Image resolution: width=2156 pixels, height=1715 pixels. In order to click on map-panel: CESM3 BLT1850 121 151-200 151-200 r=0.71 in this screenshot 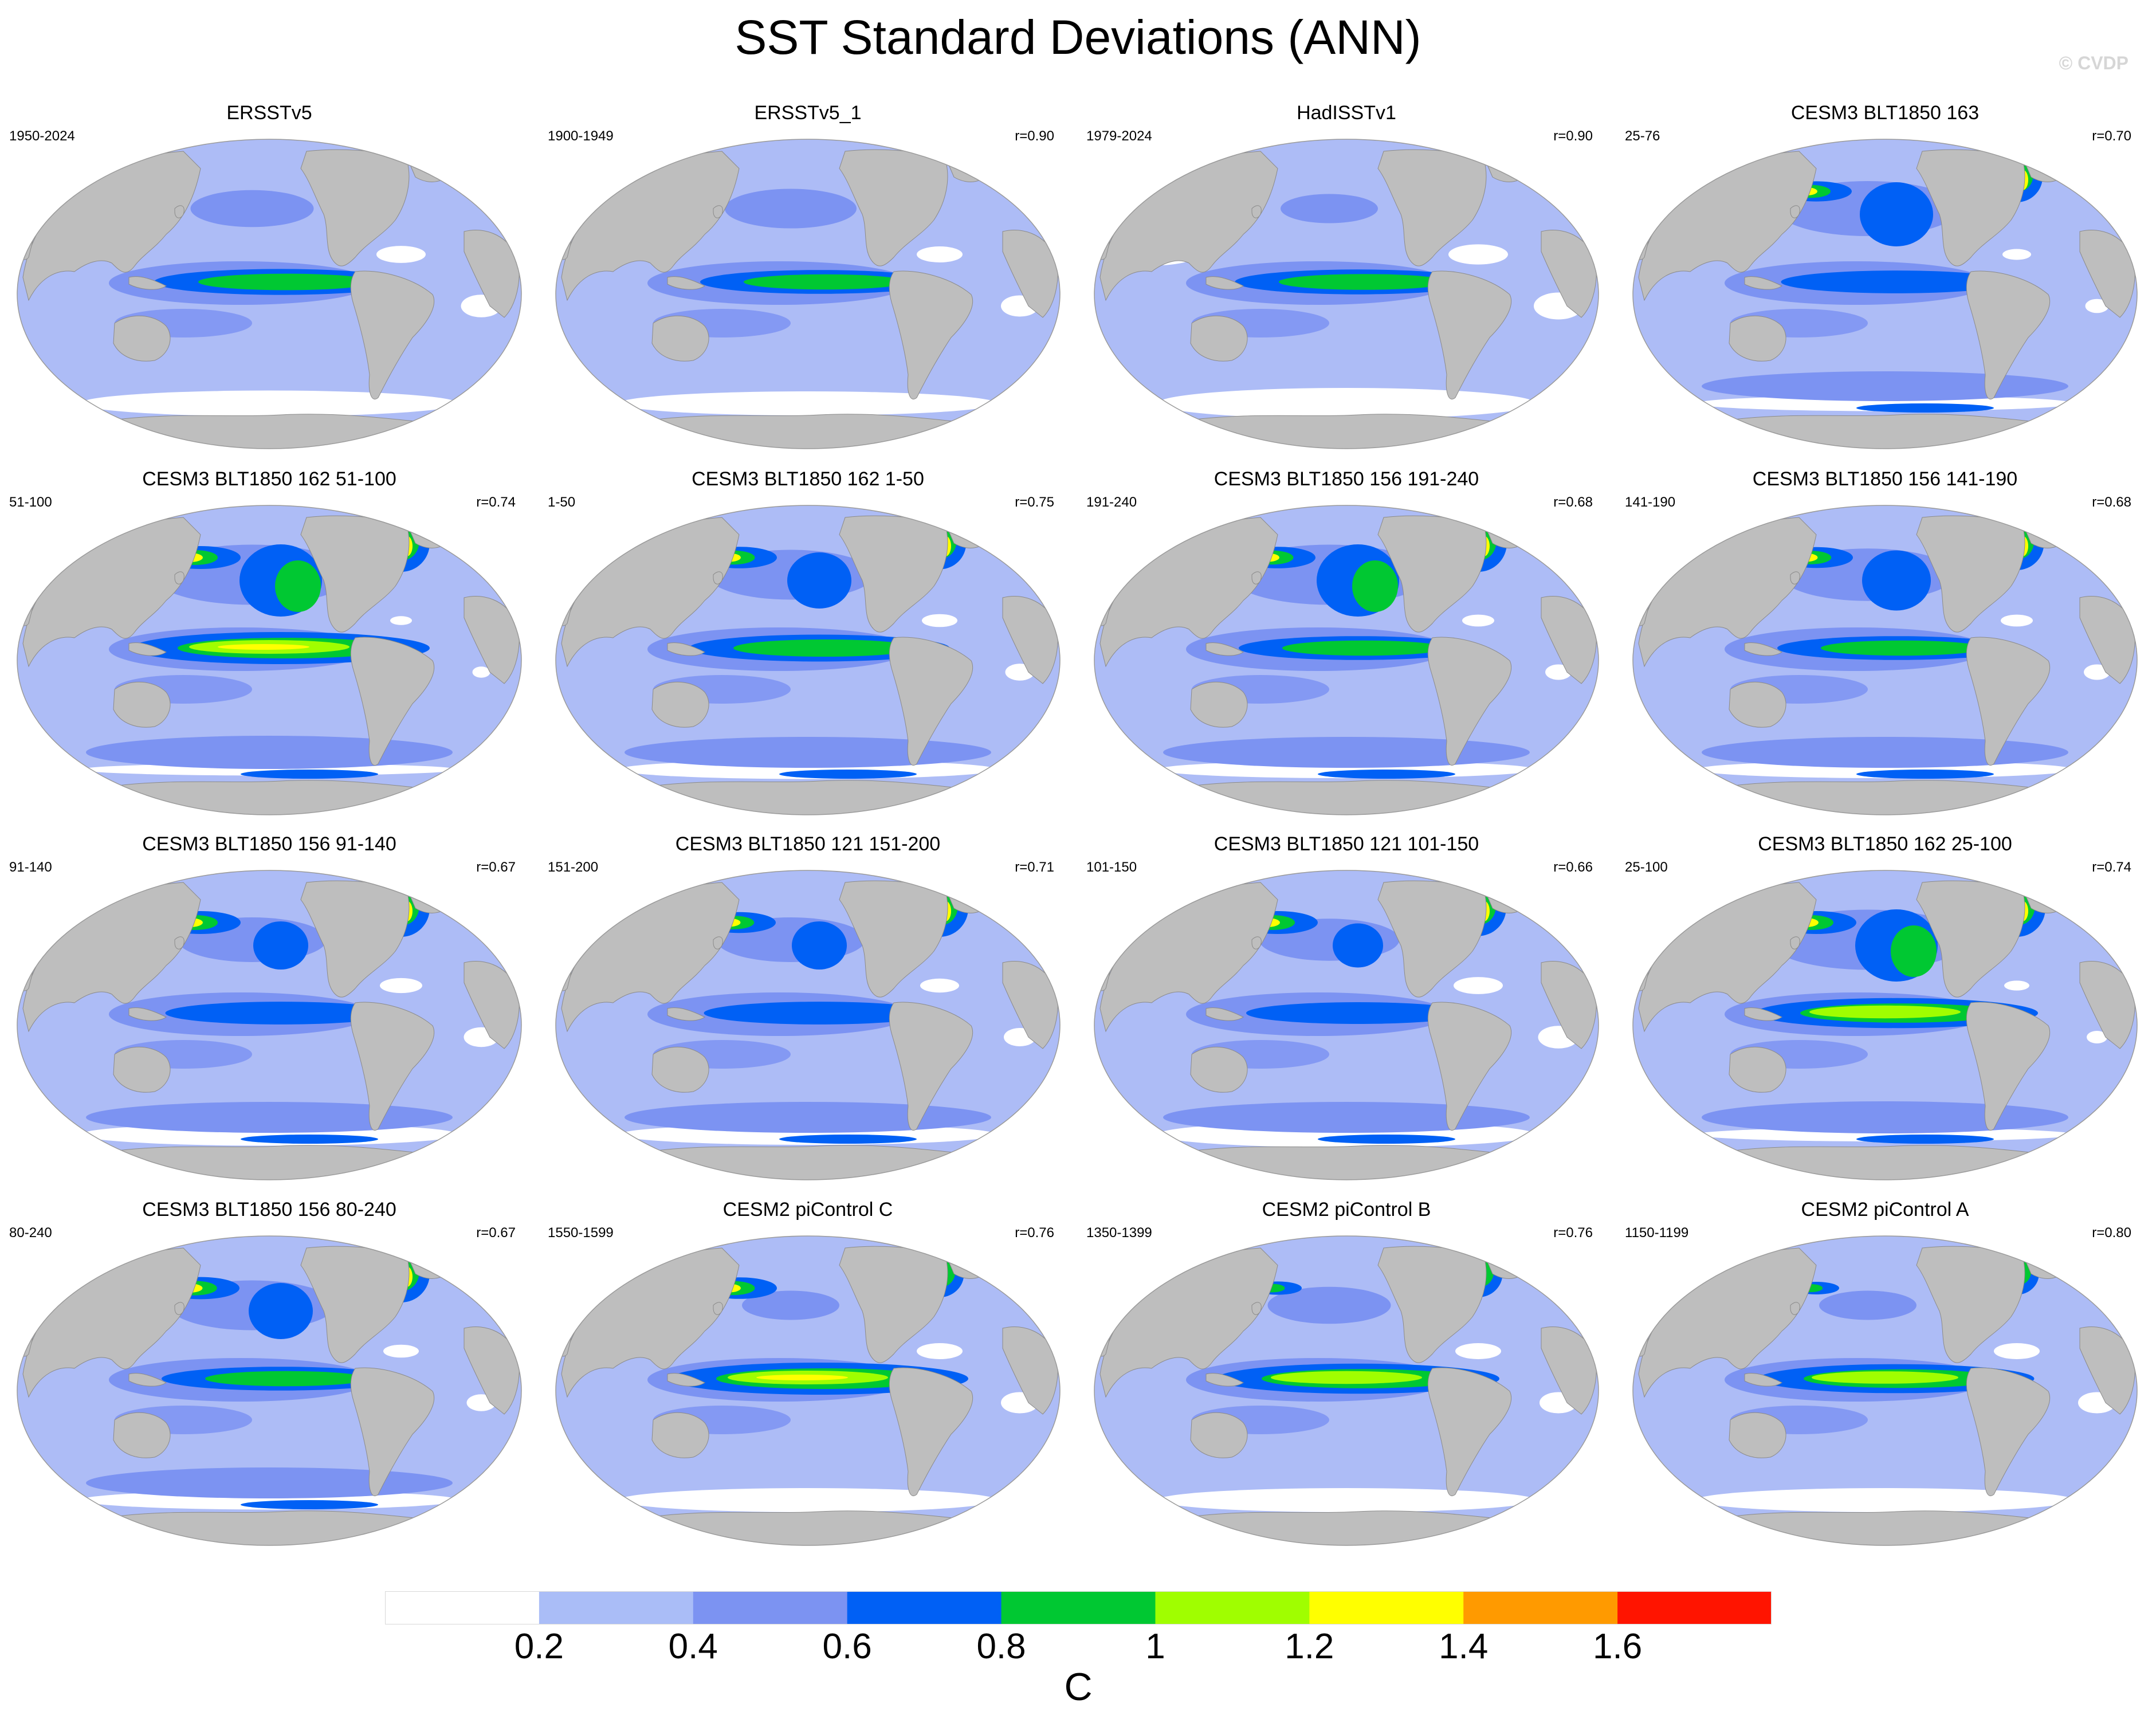, I will do `click(808, 1009)`.